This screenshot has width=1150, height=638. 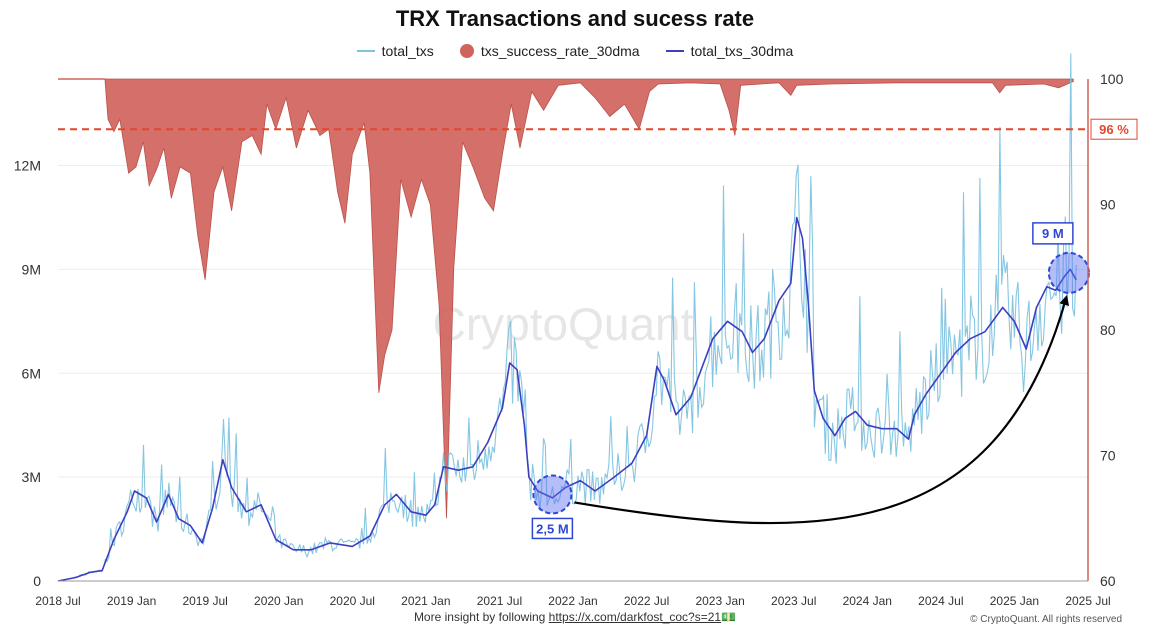 I want to click on watermark-text: CryptoQuant, so click(x=563, y=324).